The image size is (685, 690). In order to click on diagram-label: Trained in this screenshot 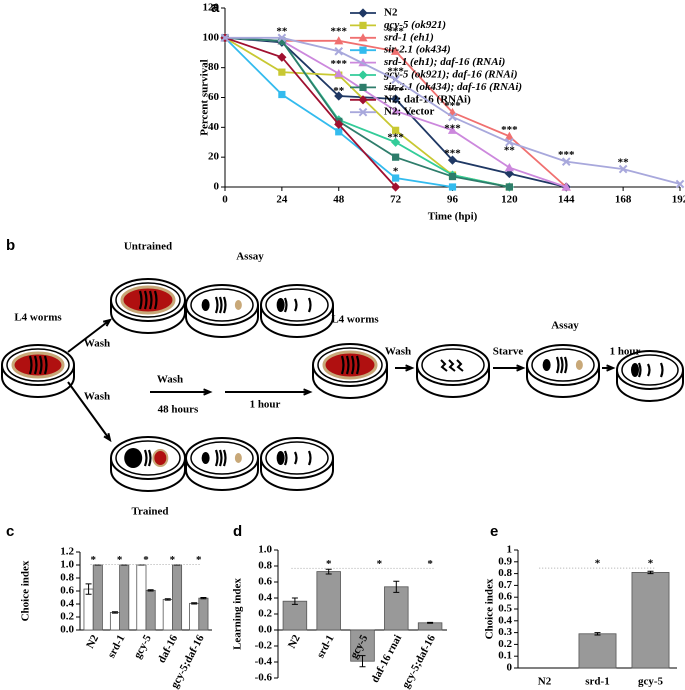, I will do `click(149, 512)`.